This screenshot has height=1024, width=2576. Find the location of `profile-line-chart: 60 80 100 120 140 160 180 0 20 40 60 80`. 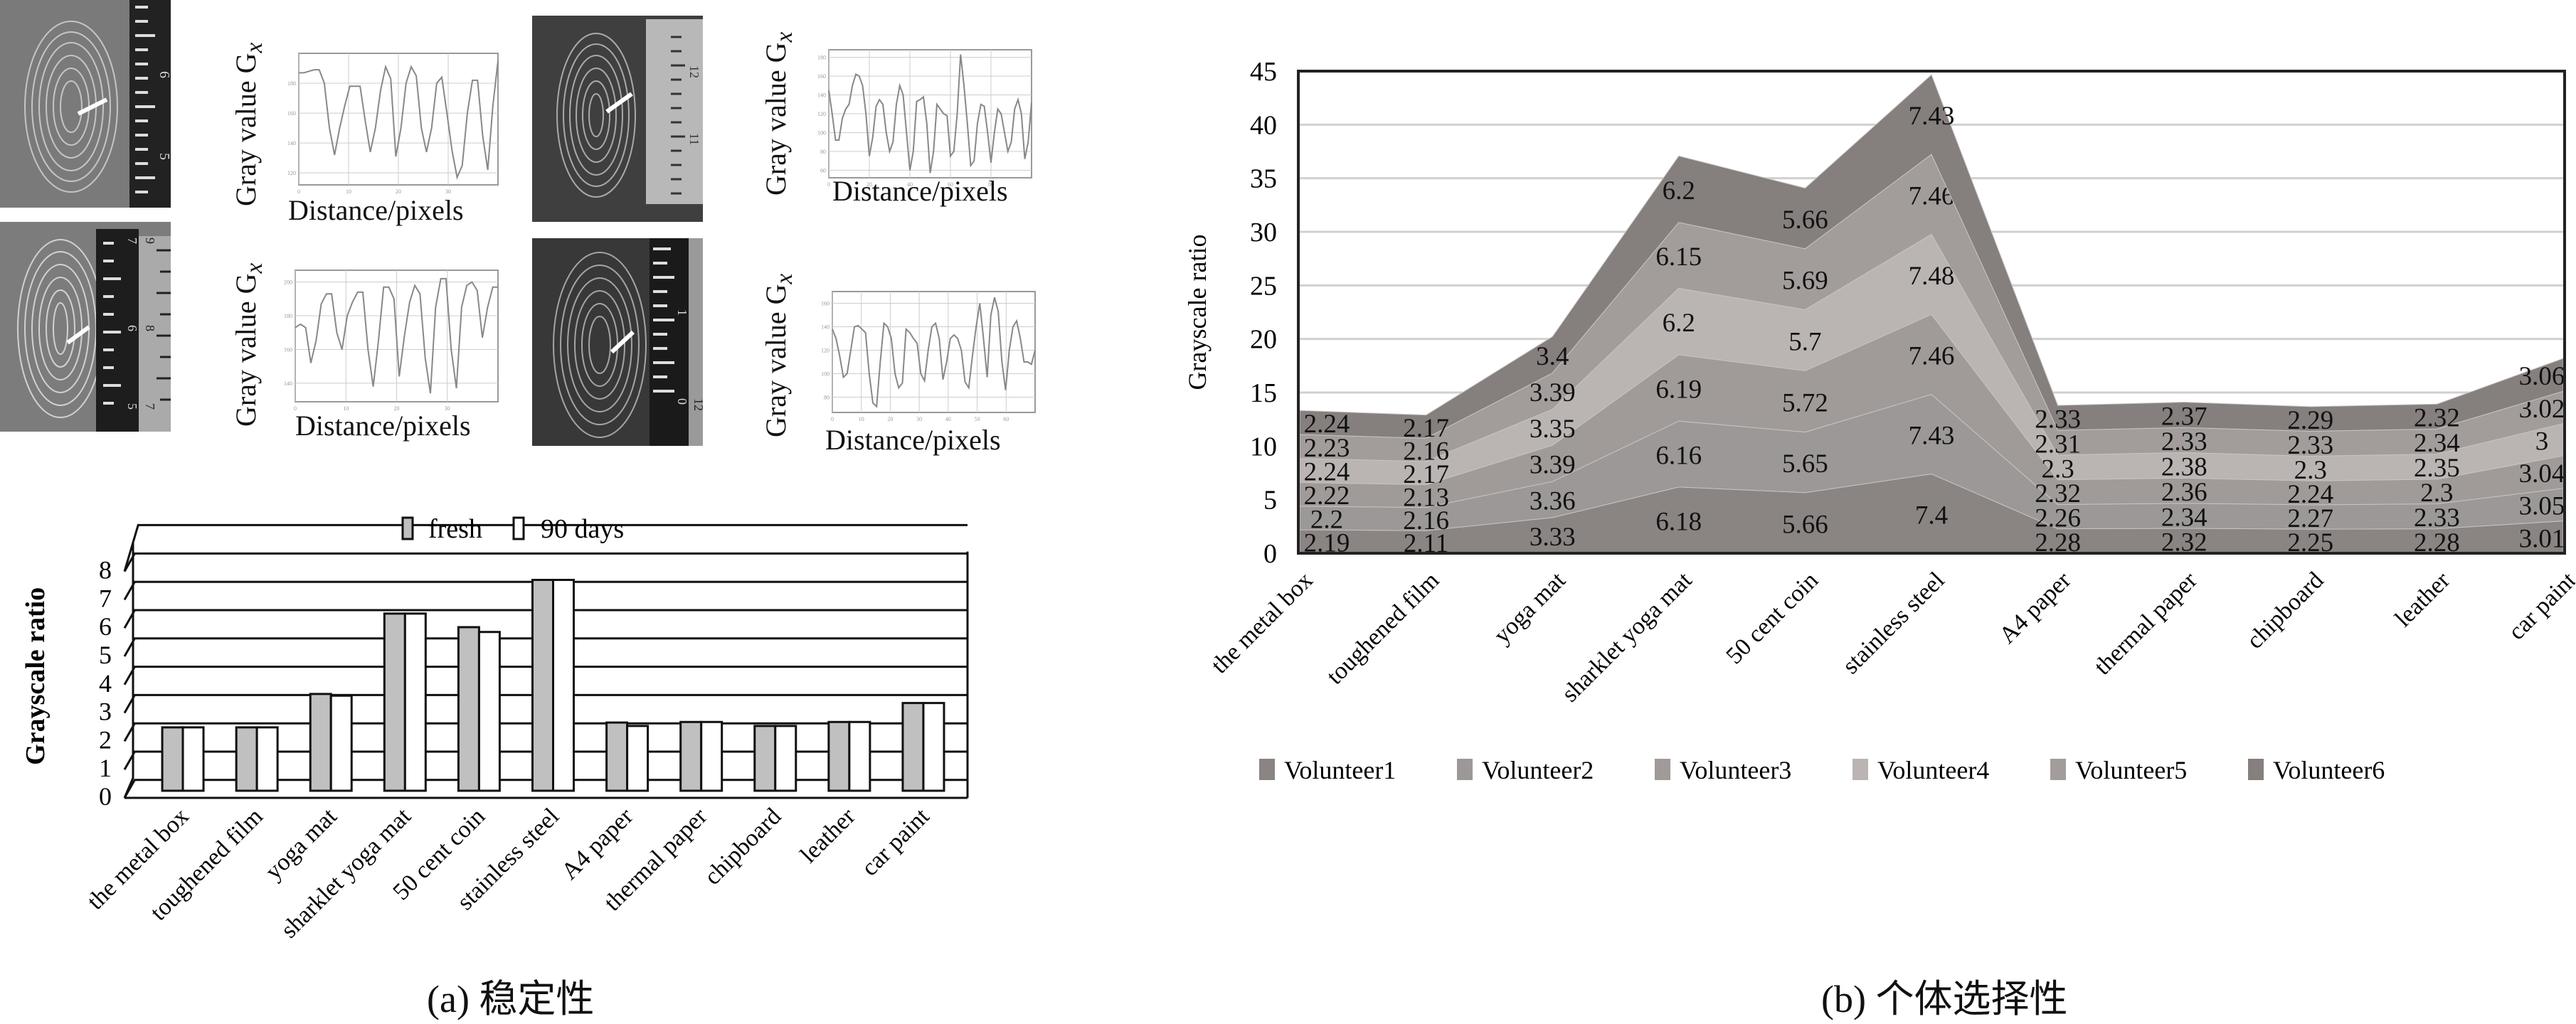

profile-line-chart: 60 80 100 120 140 160 180 0 20 40 60 80 is located at coordinates (925, 118).